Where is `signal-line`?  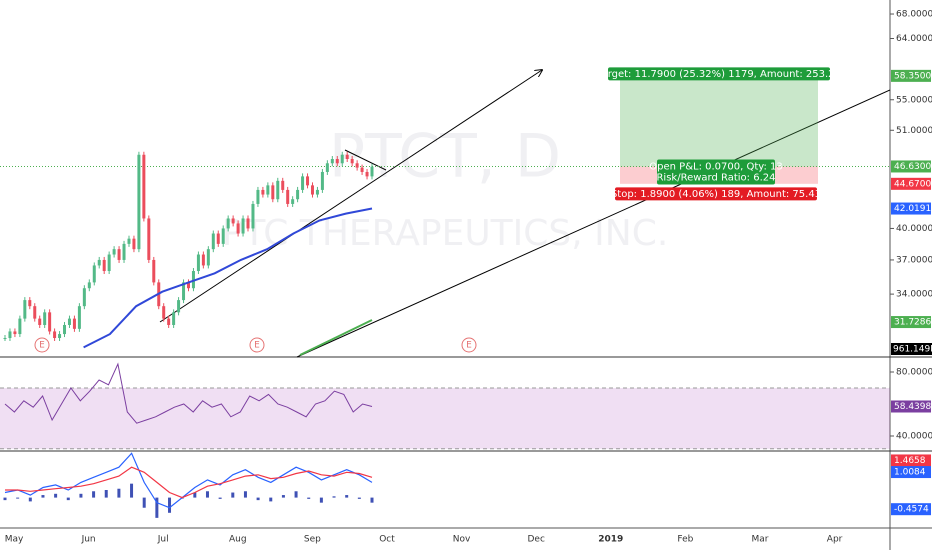 signal-line is located at coordinates (189, 482).